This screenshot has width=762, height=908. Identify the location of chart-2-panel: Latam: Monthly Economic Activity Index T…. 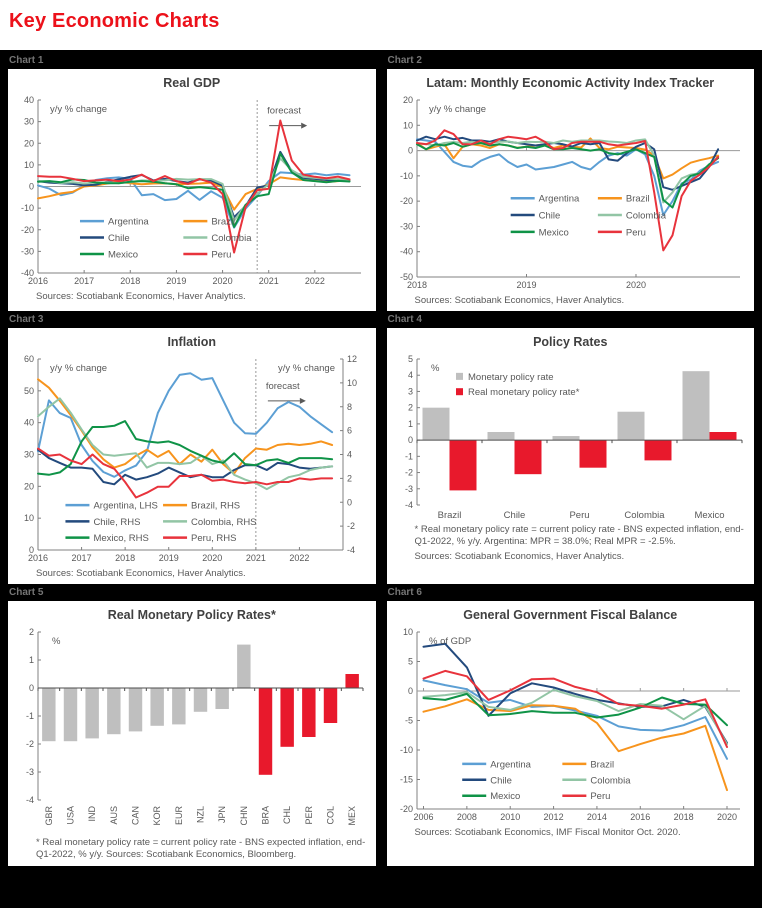
(570, 190).